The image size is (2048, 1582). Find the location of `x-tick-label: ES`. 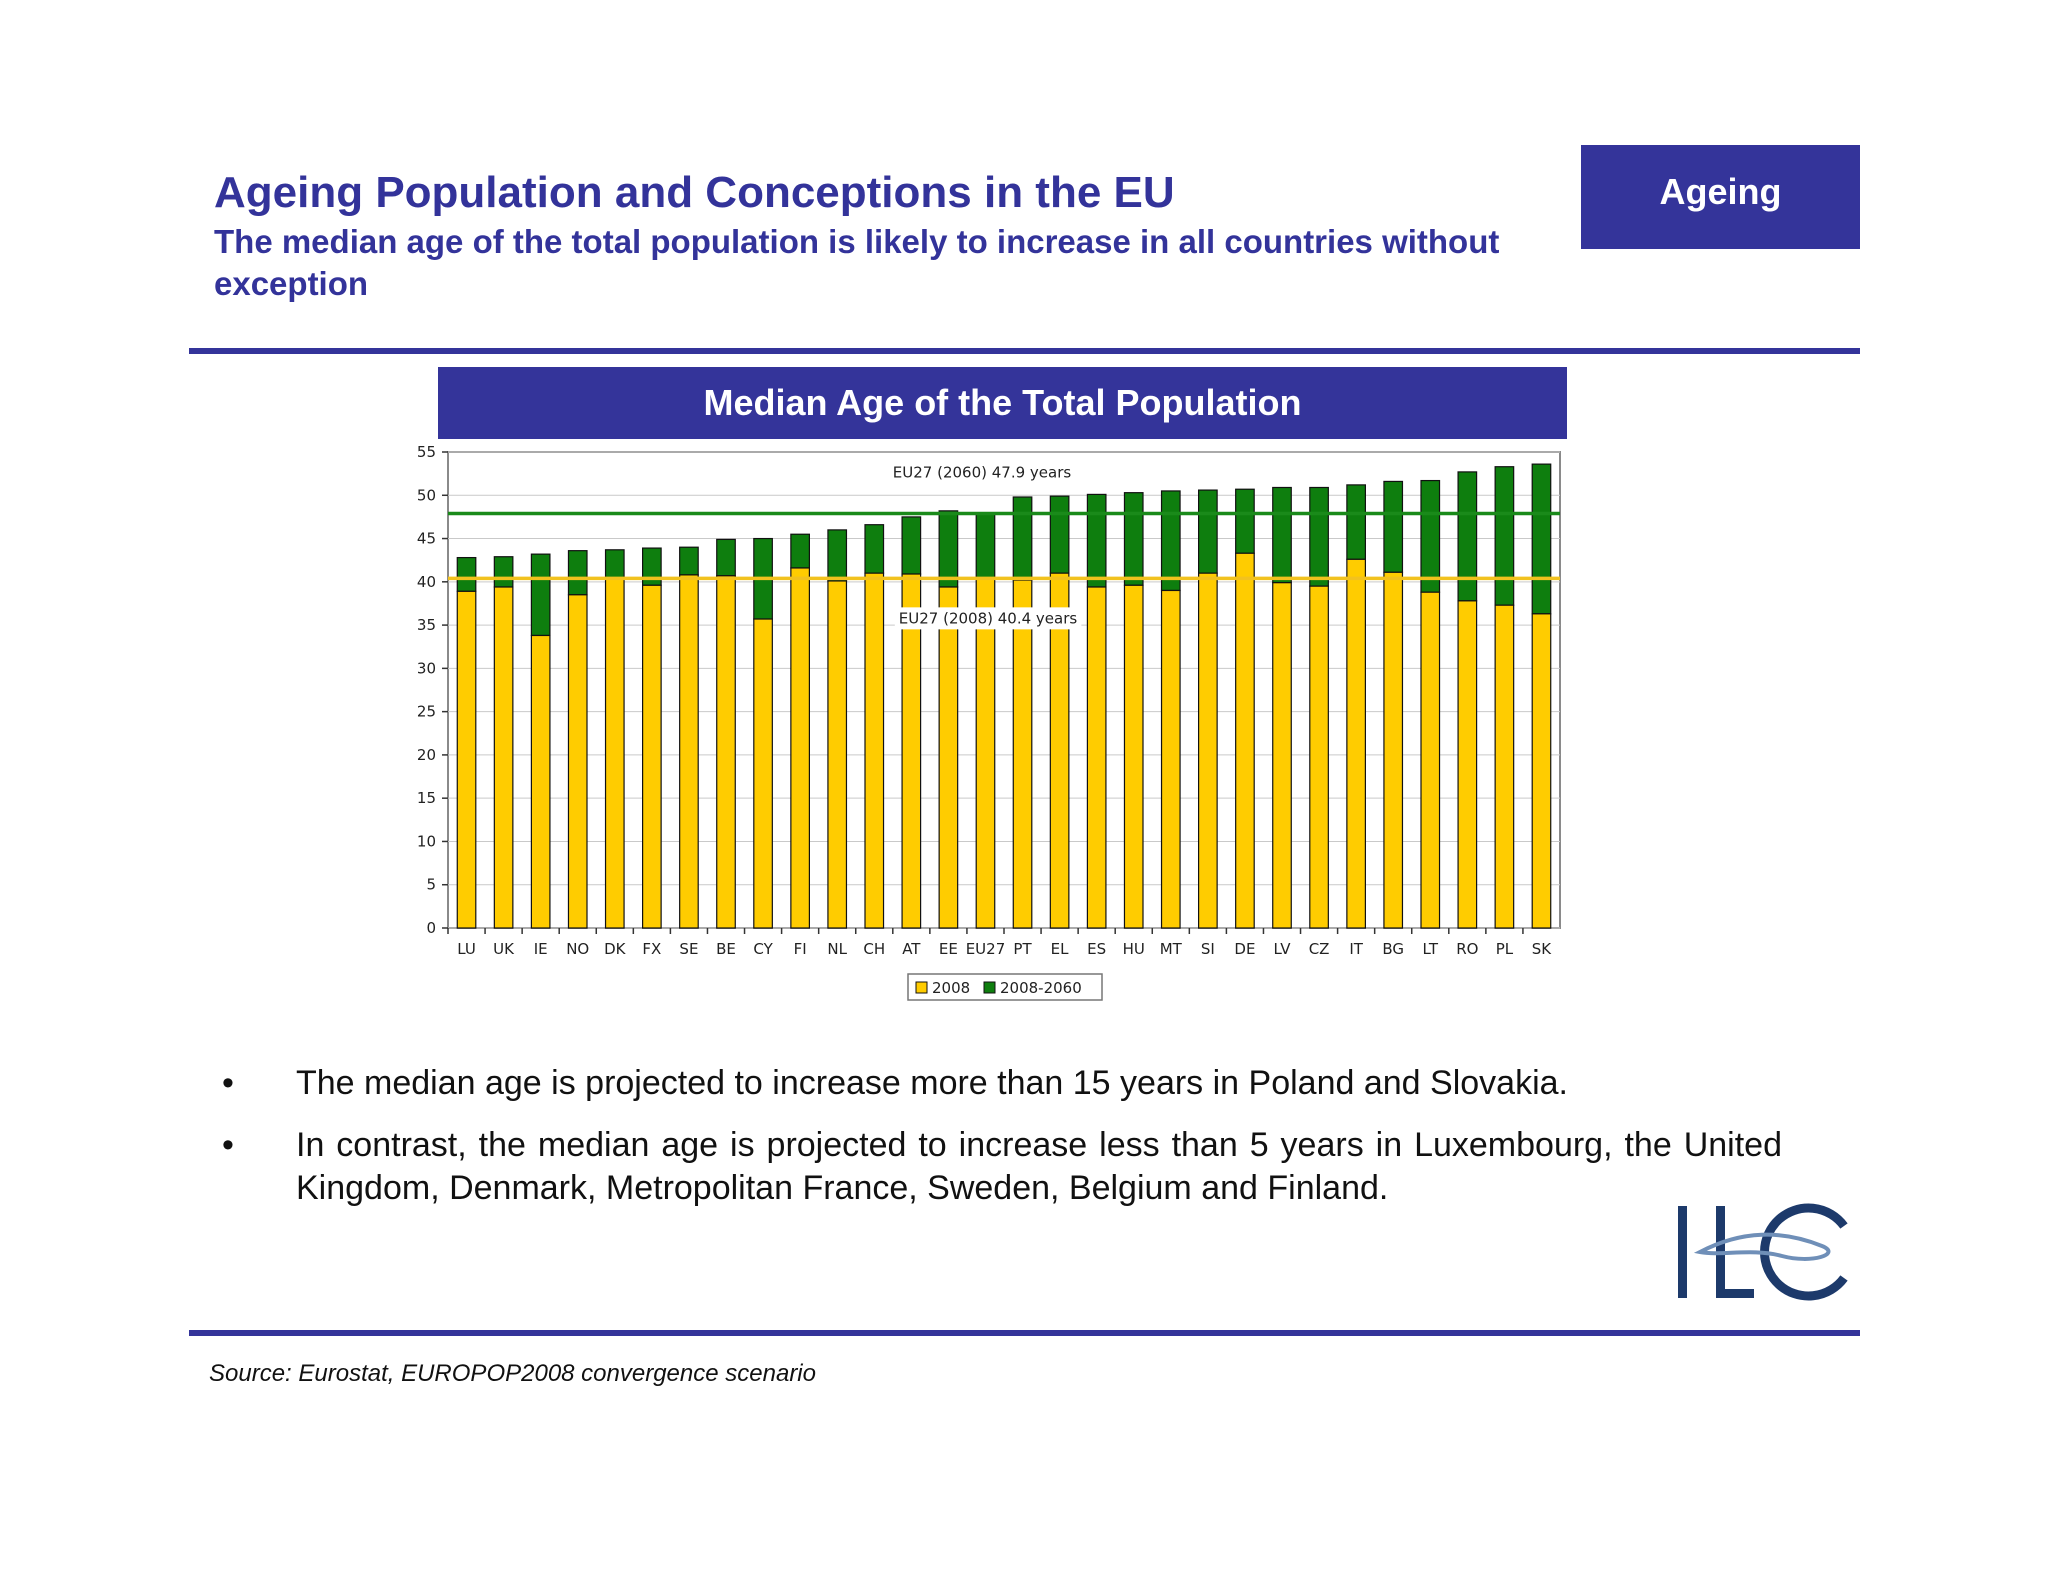

x-tick-label: ES is located at coordinates (1096, 949).